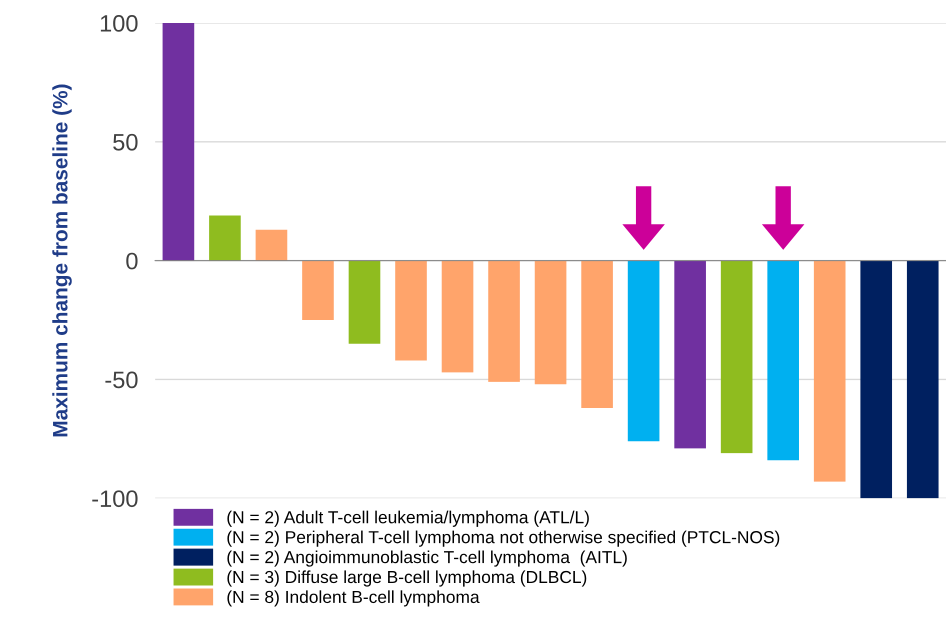  Describe the element at coordinates (408, 518) in the screenshot. I see `legend-label: (N = 2) Adult T-cell leukemia/lymphoma (ATL/L)` at that location.